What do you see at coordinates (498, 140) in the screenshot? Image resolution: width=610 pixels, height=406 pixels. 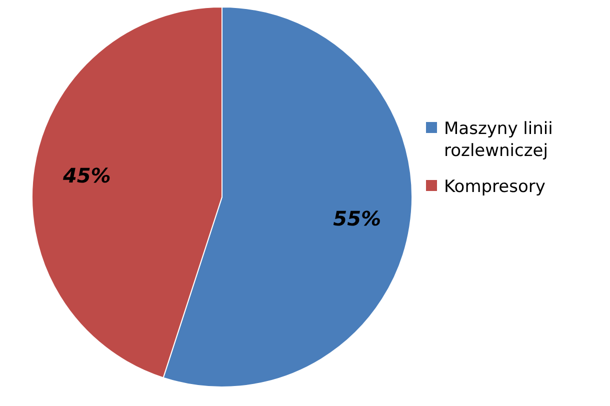 I see `legend-label: Maszyny linii rozlewniczej` at bounding box center [498, 140].